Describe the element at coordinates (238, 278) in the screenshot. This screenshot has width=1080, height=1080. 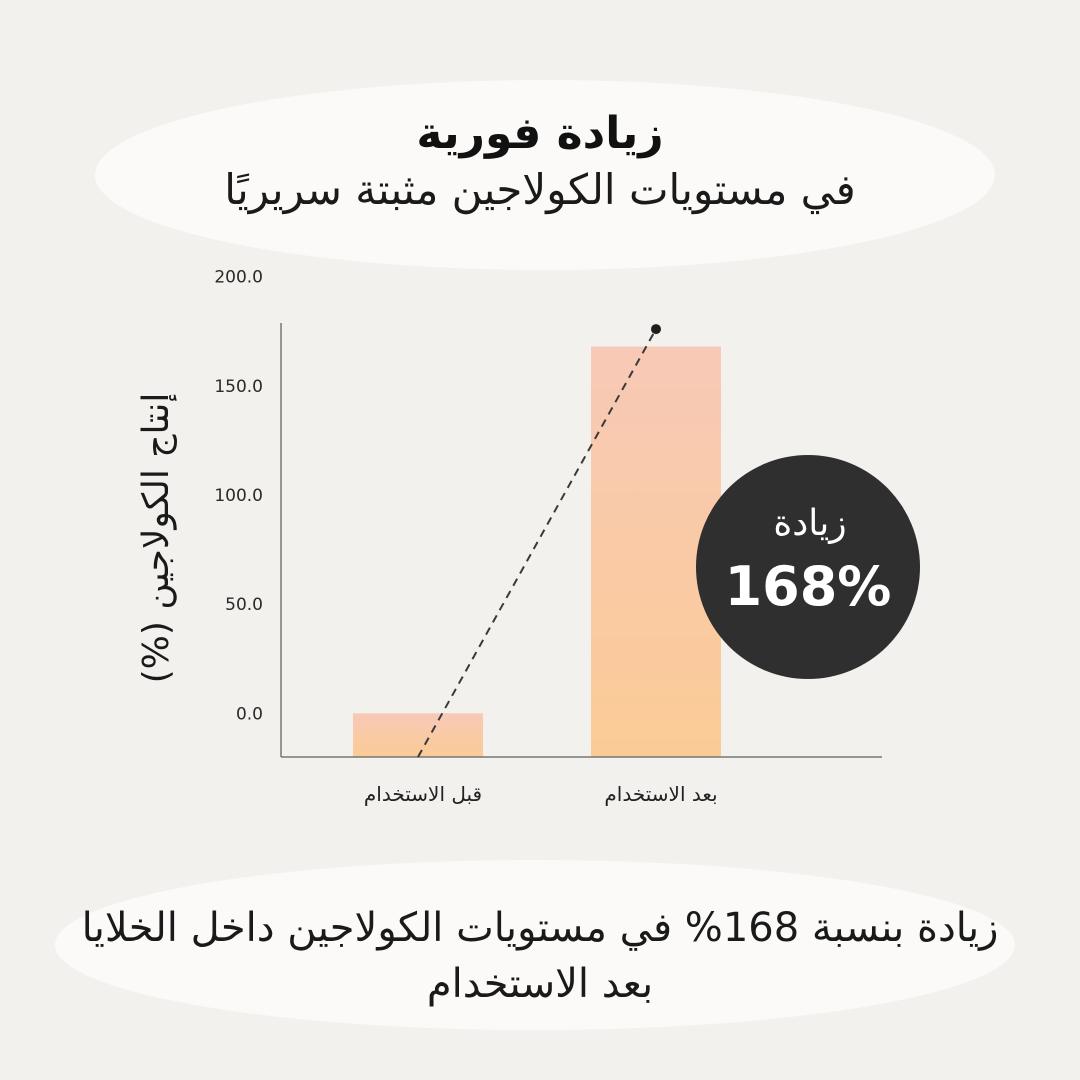
I see `y-tick-label: 200.0` at that location.